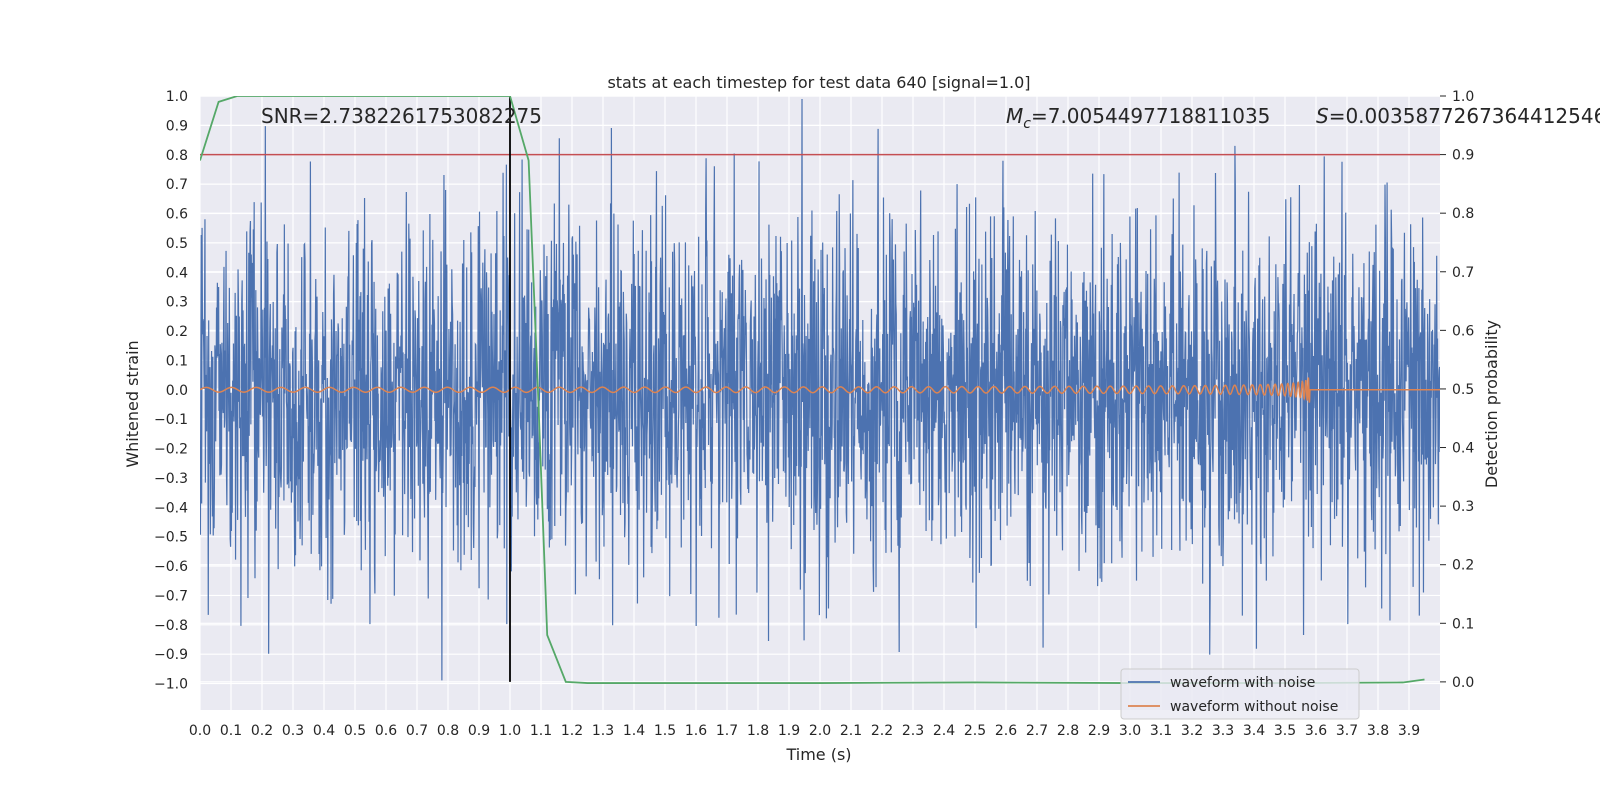  Describe the element at coordinates (1161, 731) in the screenshot. I see `x-tick-label: 3.1` at that location.